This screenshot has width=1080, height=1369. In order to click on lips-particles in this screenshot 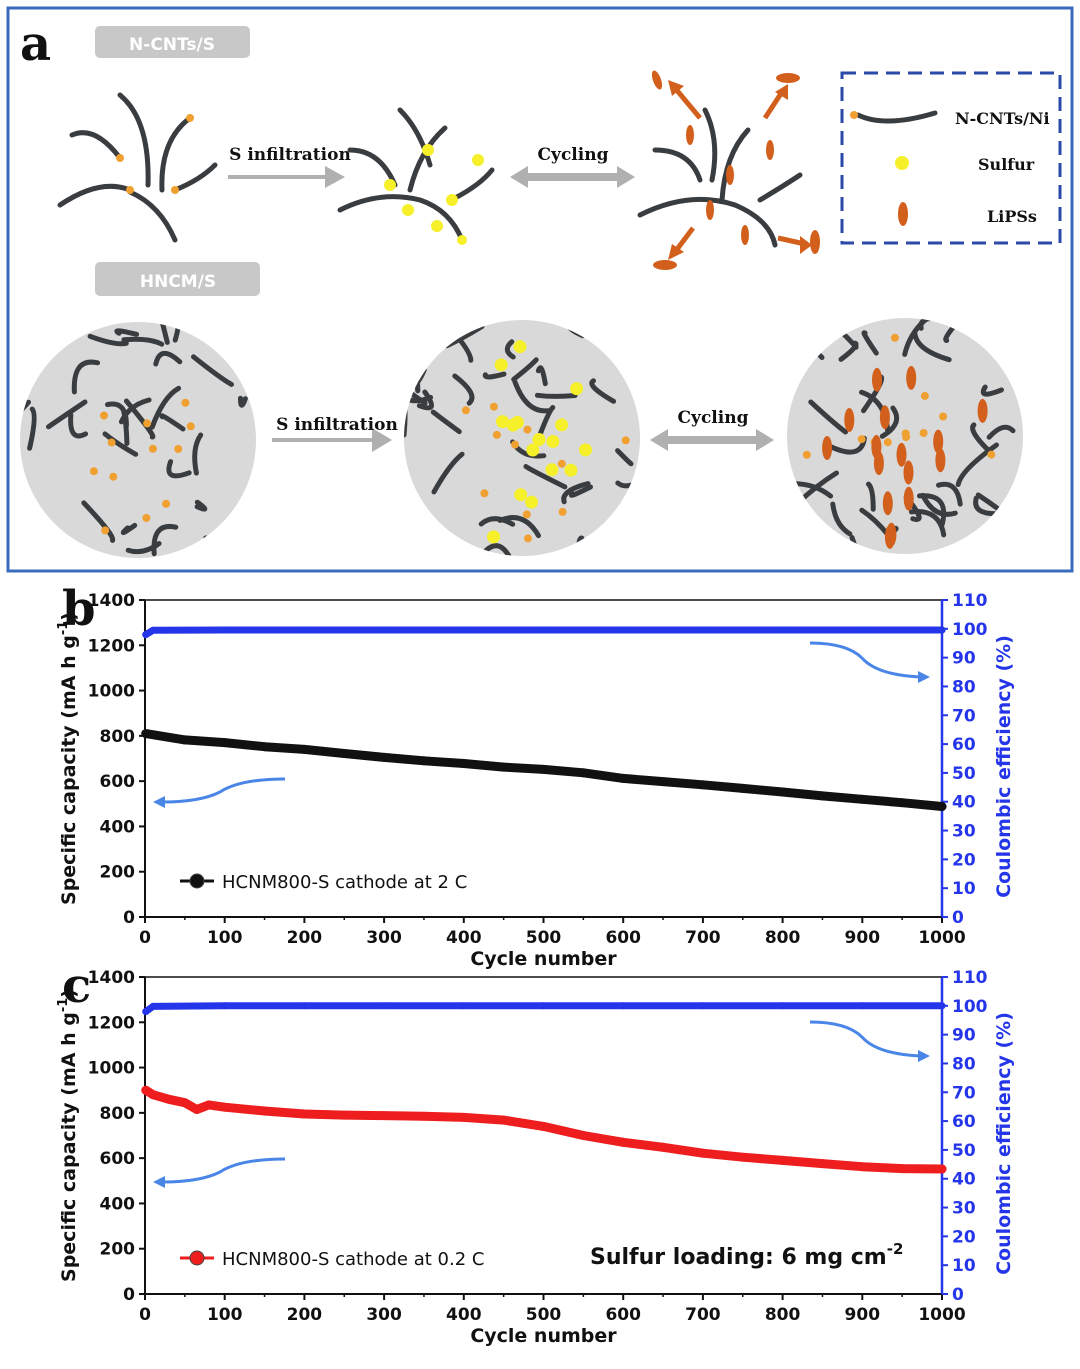, I will do `click(905, 457)`.